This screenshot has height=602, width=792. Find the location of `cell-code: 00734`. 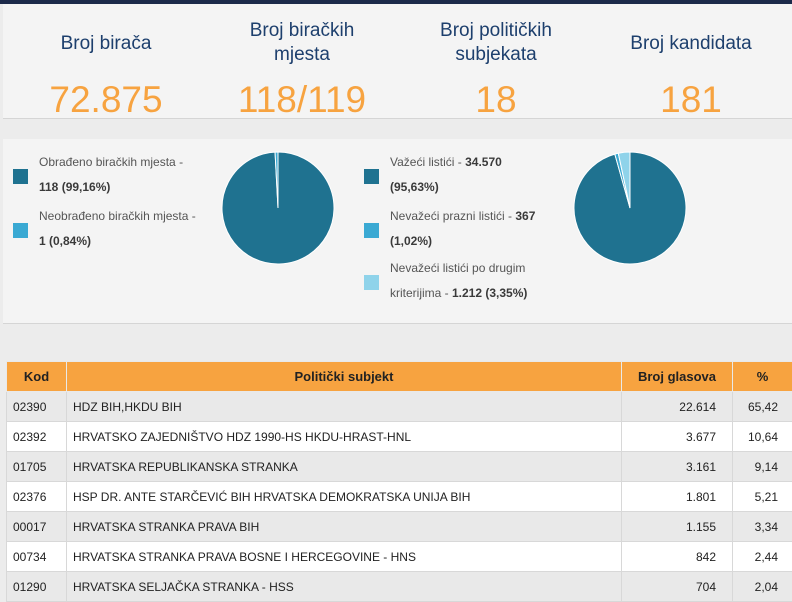

cell-code: 00734 is located at coordinates (37, 557).